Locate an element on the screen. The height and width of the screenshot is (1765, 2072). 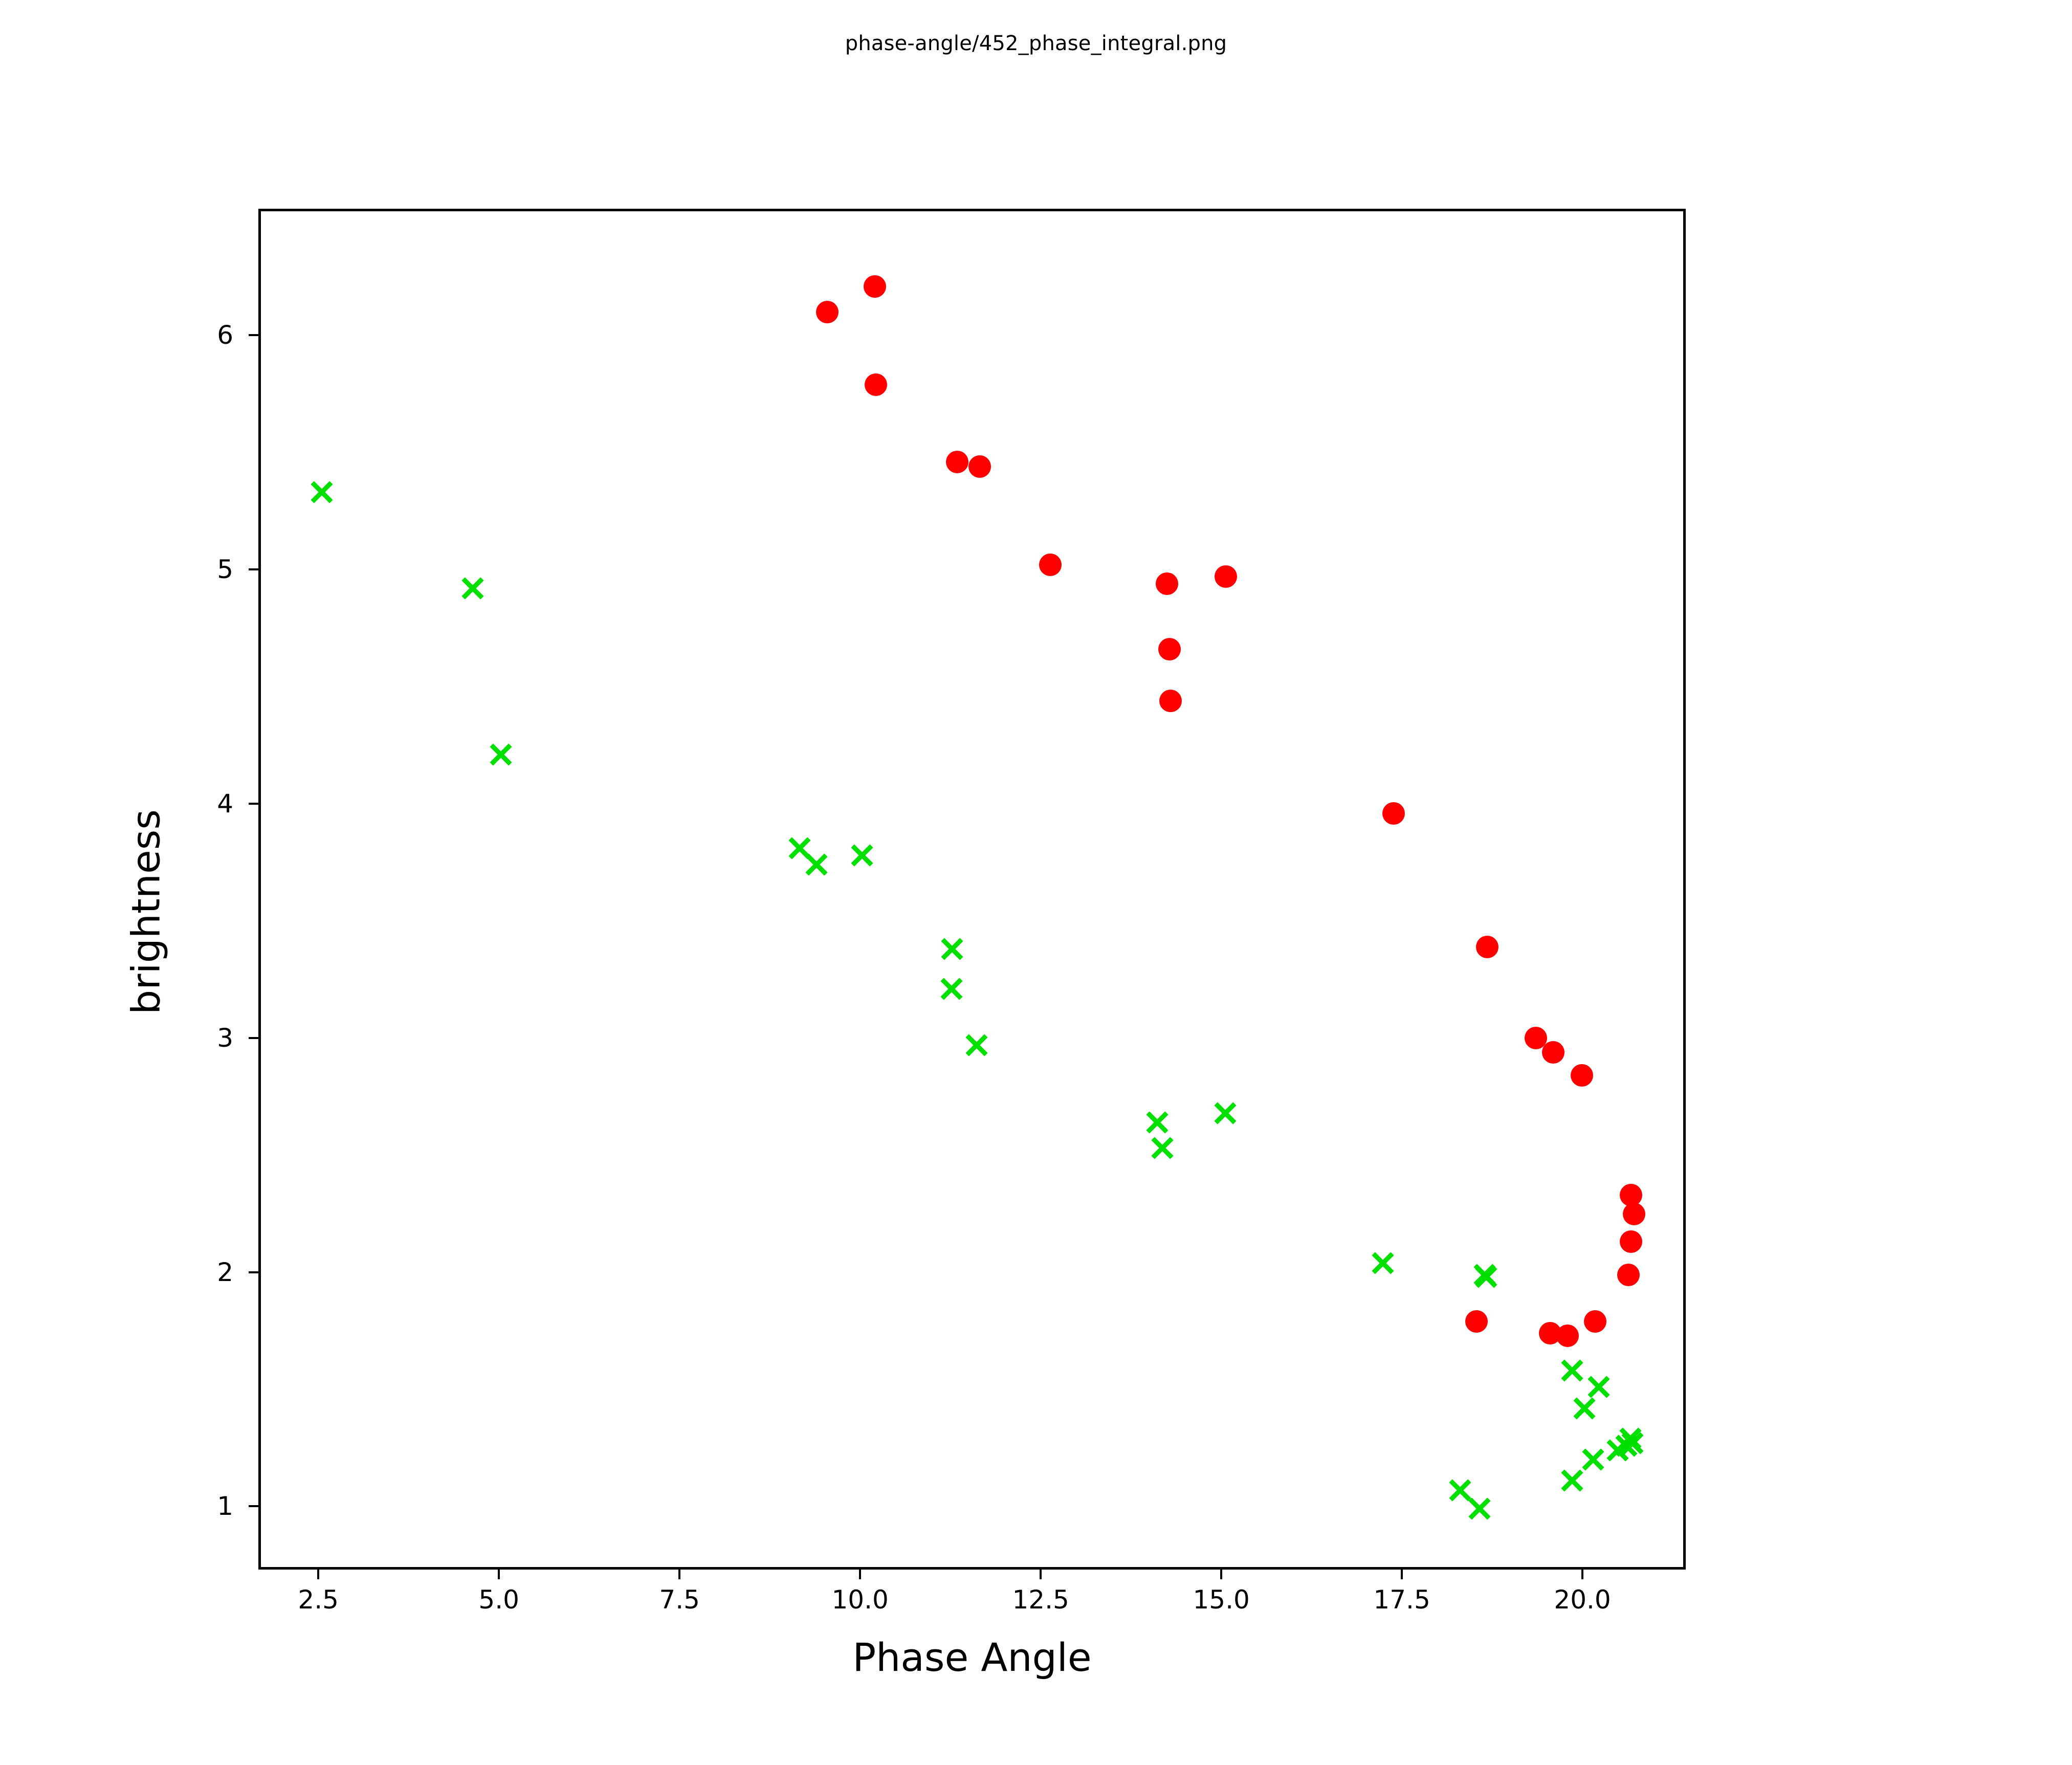
x-axis-label: Phase Angle is located at coordinates (972, 1658).